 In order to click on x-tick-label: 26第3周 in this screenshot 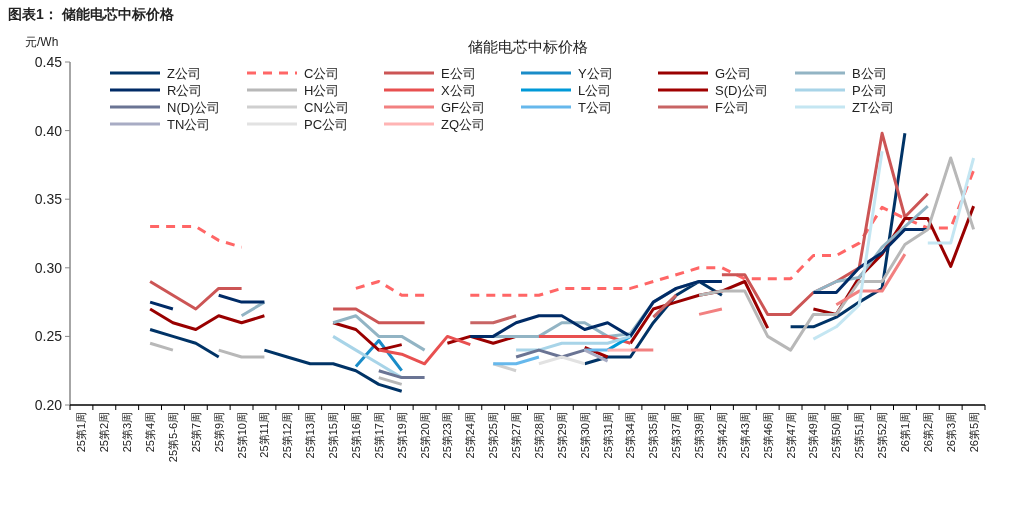, I will do `click(950, 432)`.